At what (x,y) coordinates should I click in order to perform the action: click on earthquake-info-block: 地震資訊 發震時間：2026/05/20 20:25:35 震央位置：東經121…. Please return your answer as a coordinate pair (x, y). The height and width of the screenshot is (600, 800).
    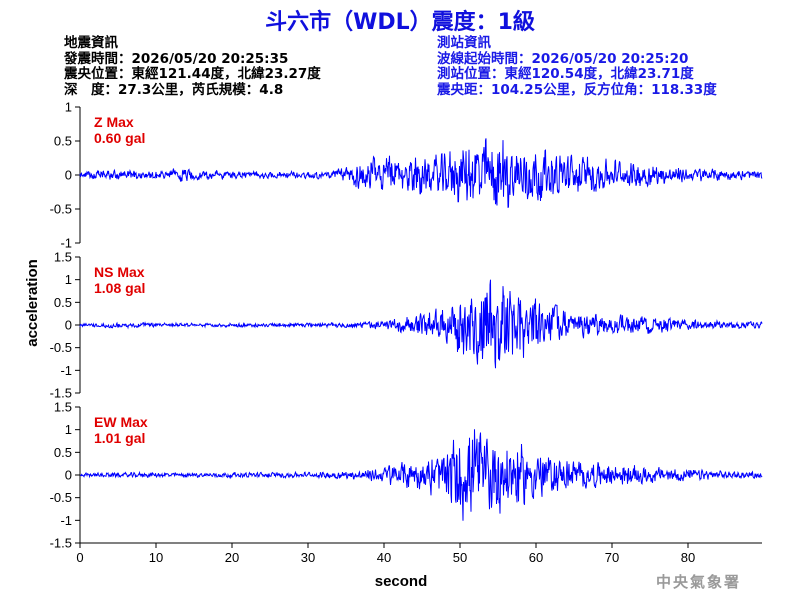
    Looking at the image, I should click on (192, 66).